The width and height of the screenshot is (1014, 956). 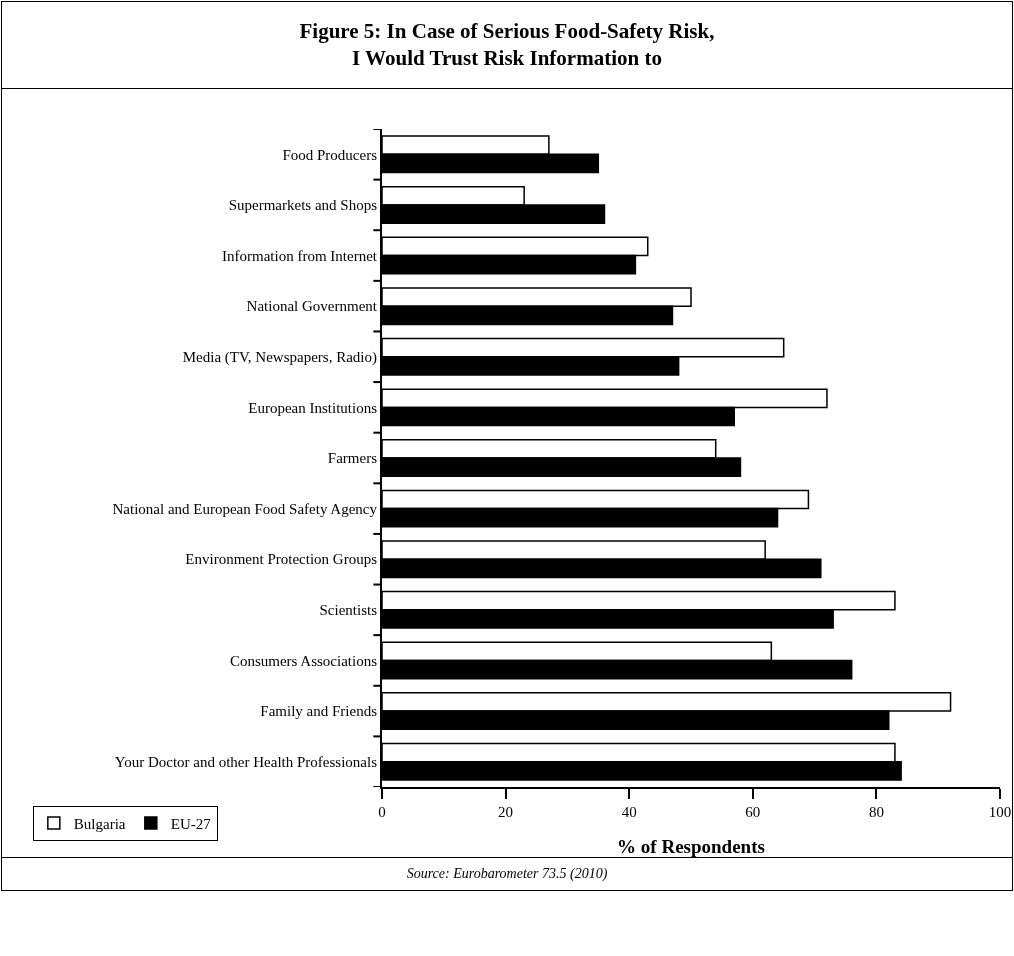 I want to click on y-tick-label: Consumers Associations, so click(x=303, y=660).